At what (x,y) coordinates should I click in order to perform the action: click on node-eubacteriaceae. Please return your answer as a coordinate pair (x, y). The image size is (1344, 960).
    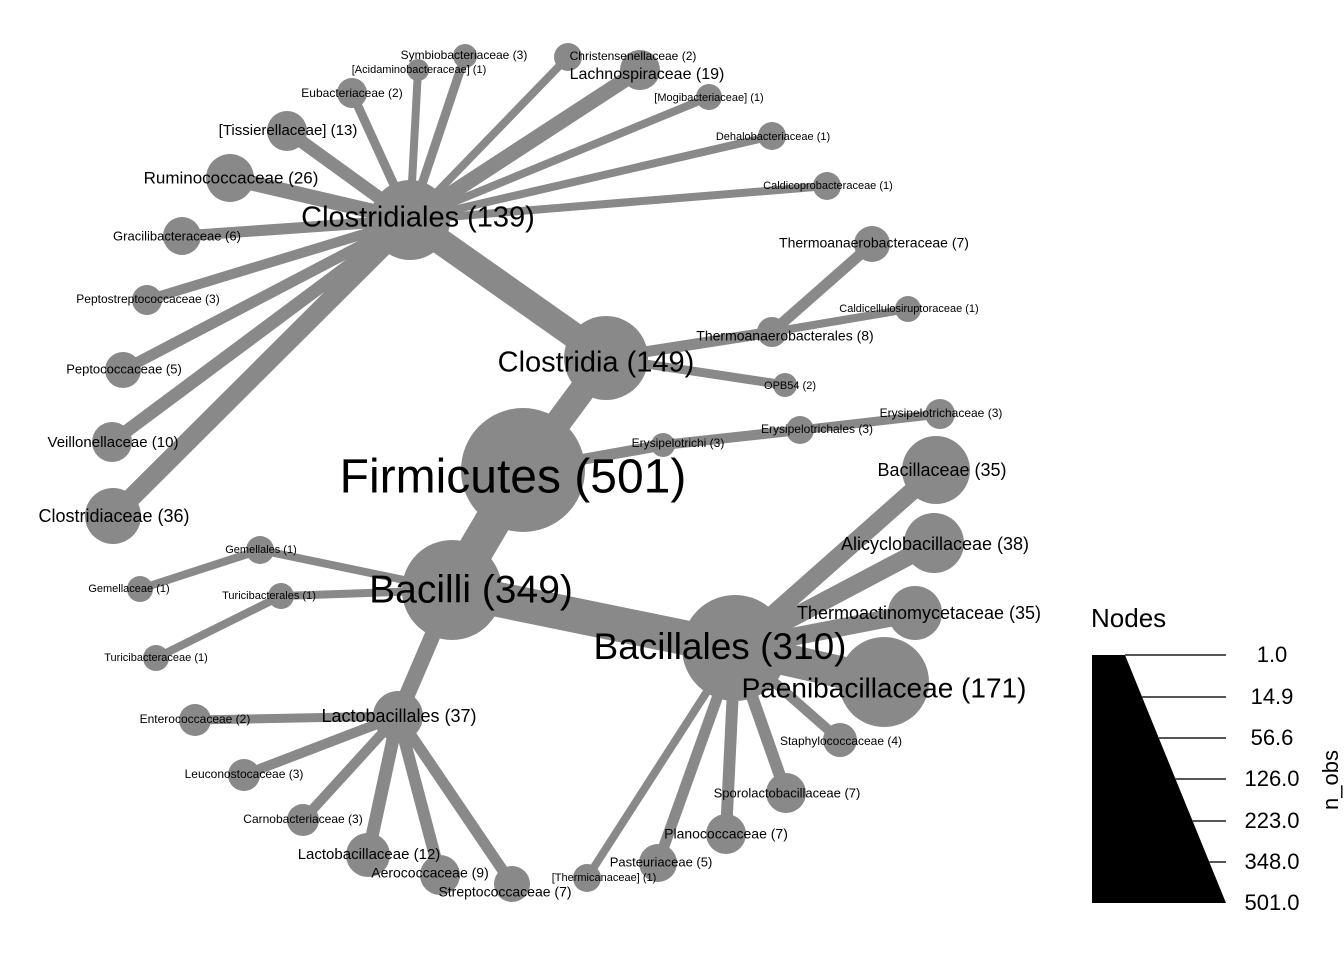
    Looking at the image, I should click on (352, 93).